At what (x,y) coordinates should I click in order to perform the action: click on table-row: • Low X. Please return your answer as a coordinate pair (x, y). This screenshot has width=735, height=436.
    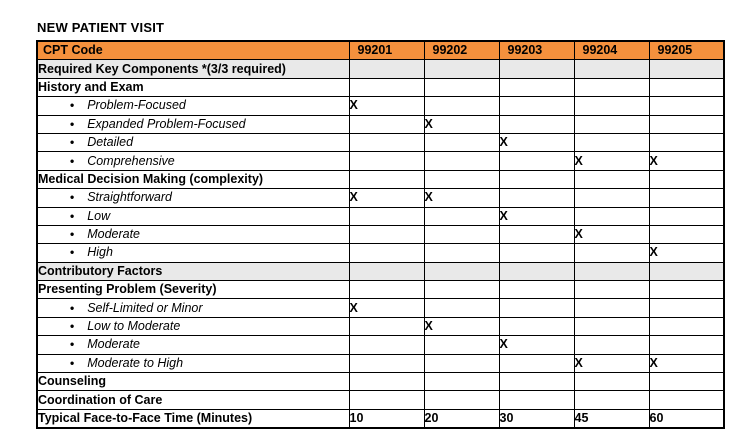
    Looking at the image, I should click on (380, 216).